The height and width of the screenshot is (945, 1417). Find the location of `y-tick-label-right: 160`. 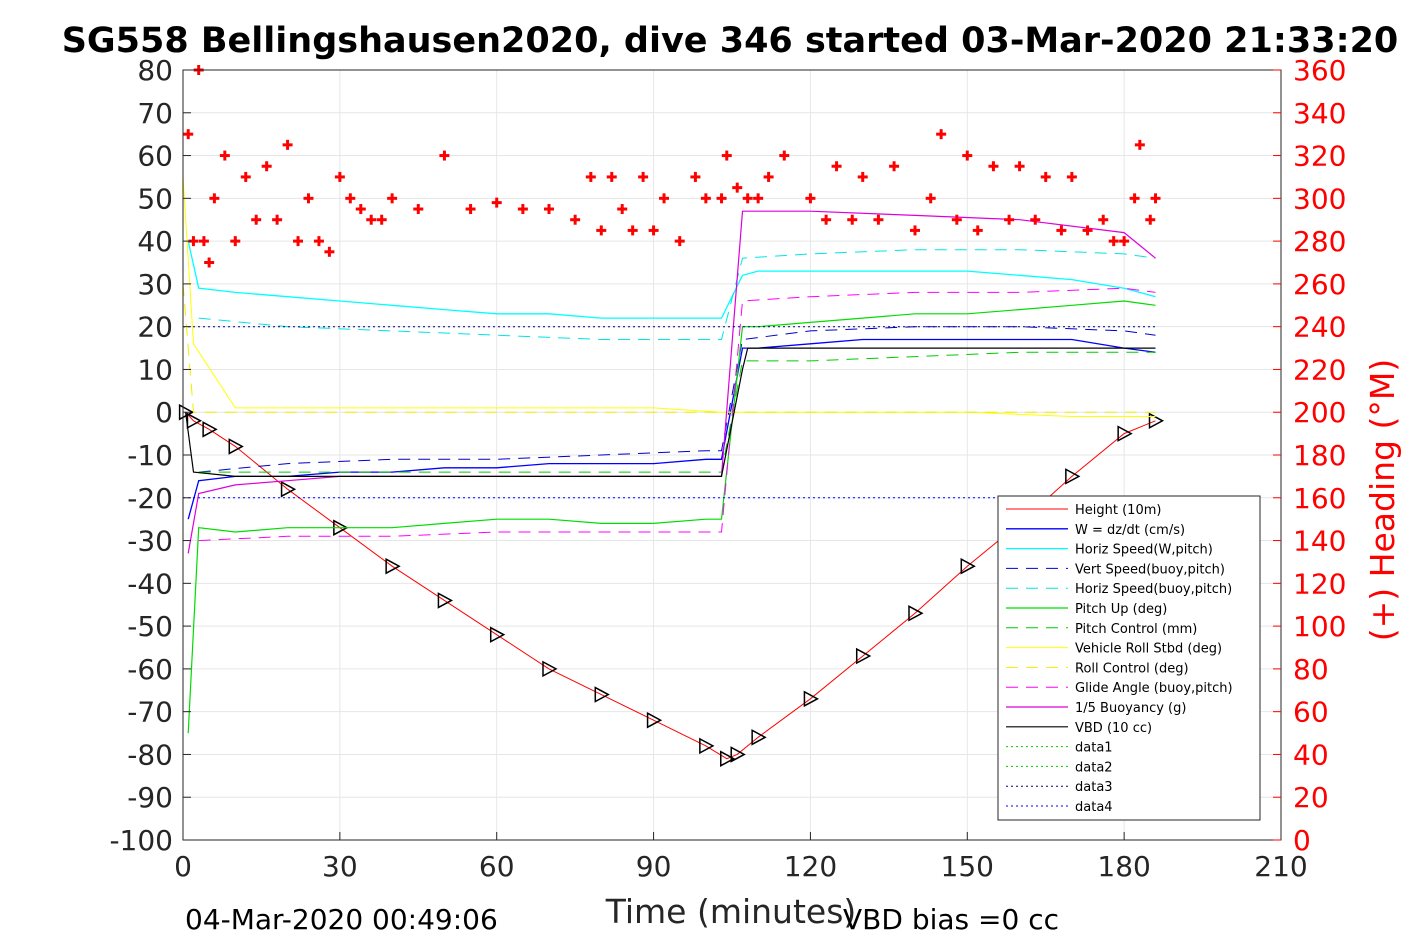

y-tick-label-right: 160 is located at coordinates (1319, 498).